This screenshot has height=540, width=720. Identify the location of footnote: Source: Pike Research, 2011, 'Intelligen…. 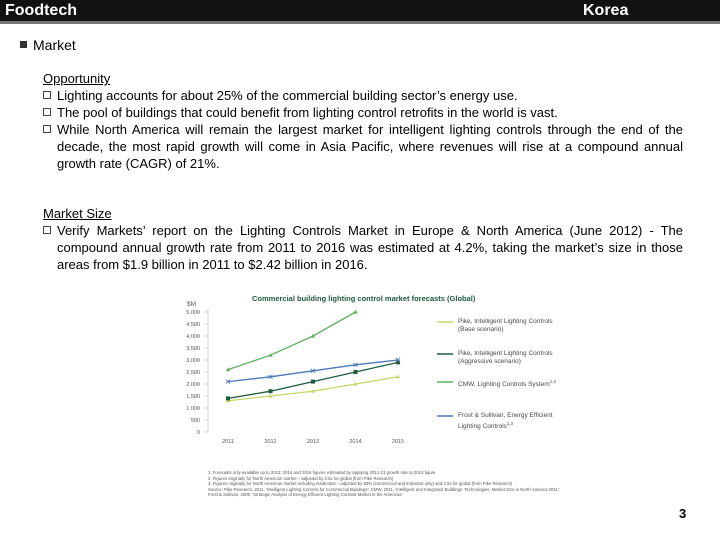
(384, 492).